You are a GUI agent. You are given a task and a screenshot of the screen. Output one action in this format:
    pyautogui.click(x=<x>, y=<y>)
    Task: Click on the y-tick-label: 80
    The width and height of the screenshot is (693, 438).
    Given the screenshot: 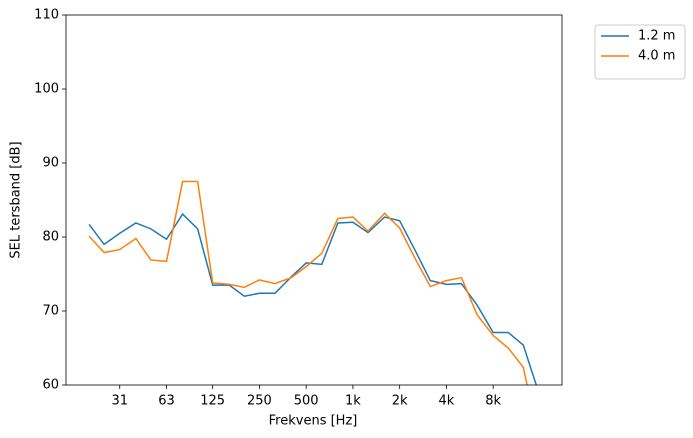 What is the action you would take?
    pyautogui.click(x=50, y=237)
    